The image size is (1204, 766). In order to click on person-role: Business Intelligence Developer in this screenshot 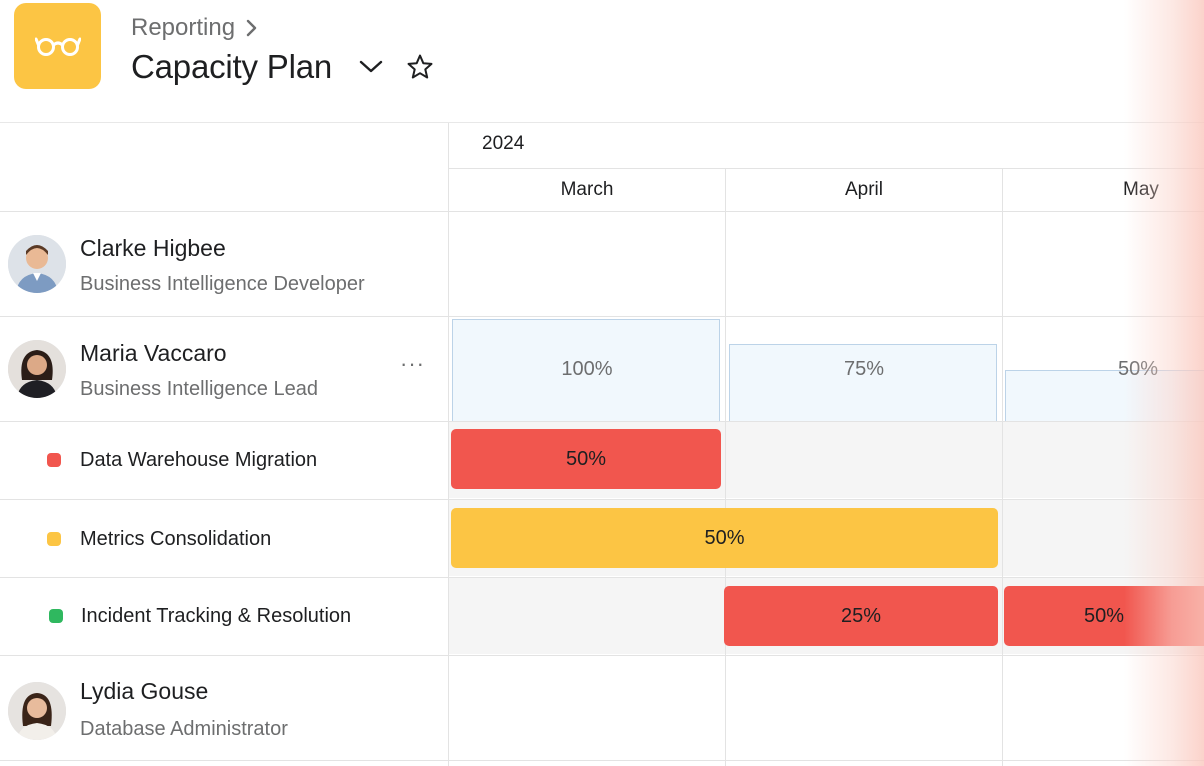, I will do `click(222, 284)`.